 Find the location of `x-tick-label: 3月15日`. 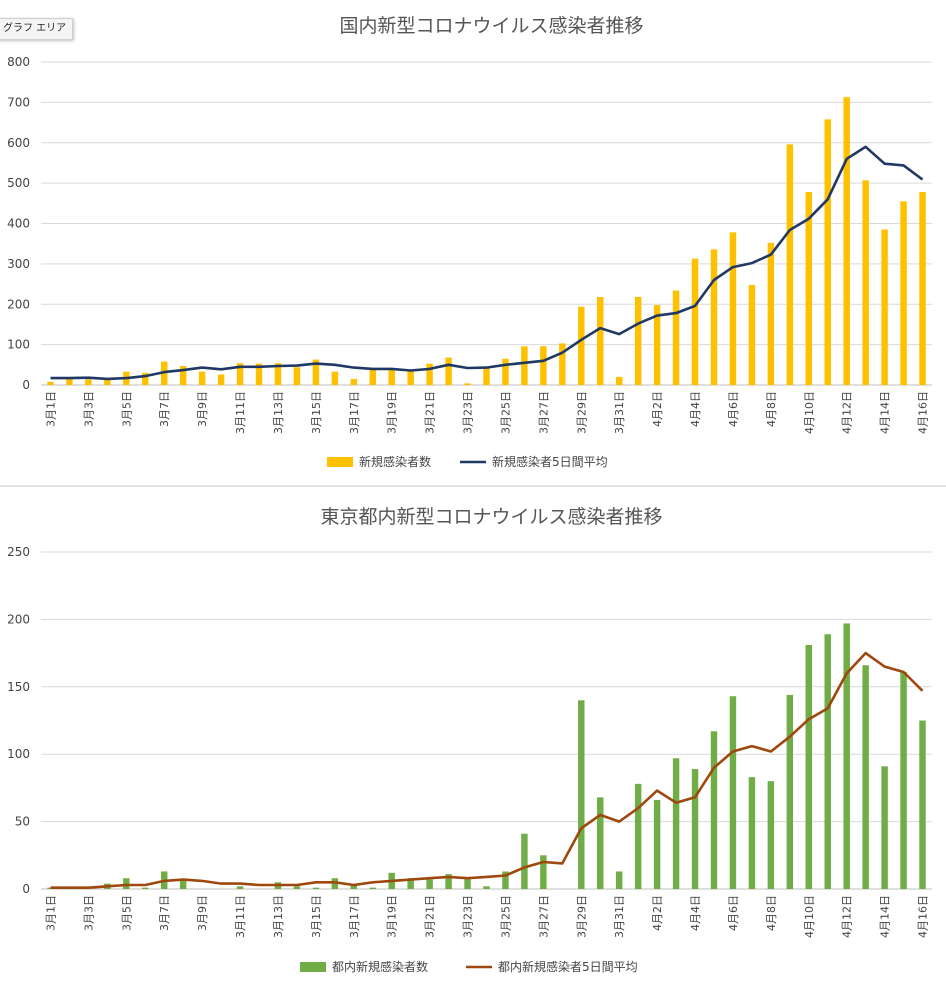

x-tick-label: 3月15日 is located at coordinates (316, 916).